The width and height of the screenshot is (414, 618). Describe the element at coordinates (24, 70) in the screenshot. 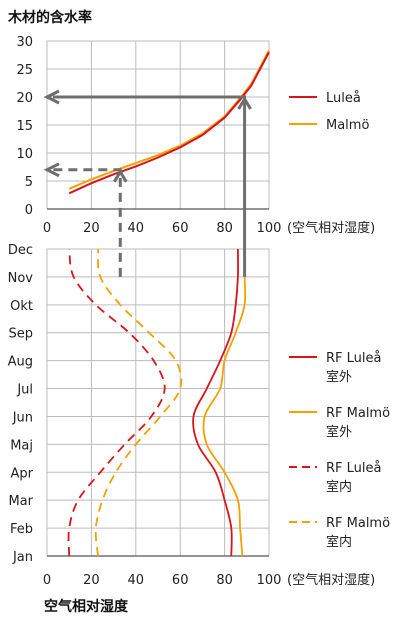

I see `top-y-tick-label: 25` at that location.